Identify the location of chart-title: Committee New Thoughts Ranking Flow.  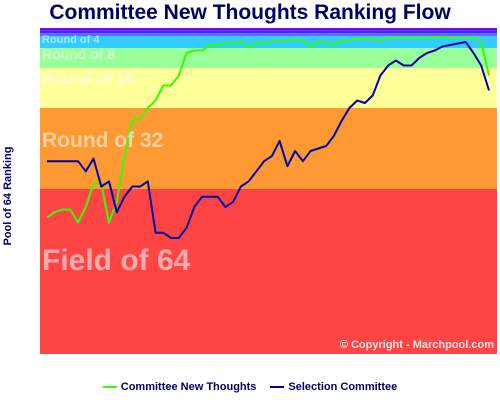
(250, 12).